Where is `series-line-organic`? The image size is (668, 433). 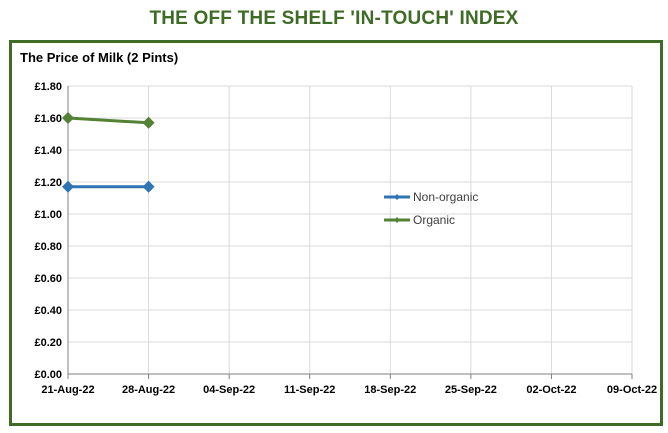
series-line-organic is located at coordinates (108, 120).